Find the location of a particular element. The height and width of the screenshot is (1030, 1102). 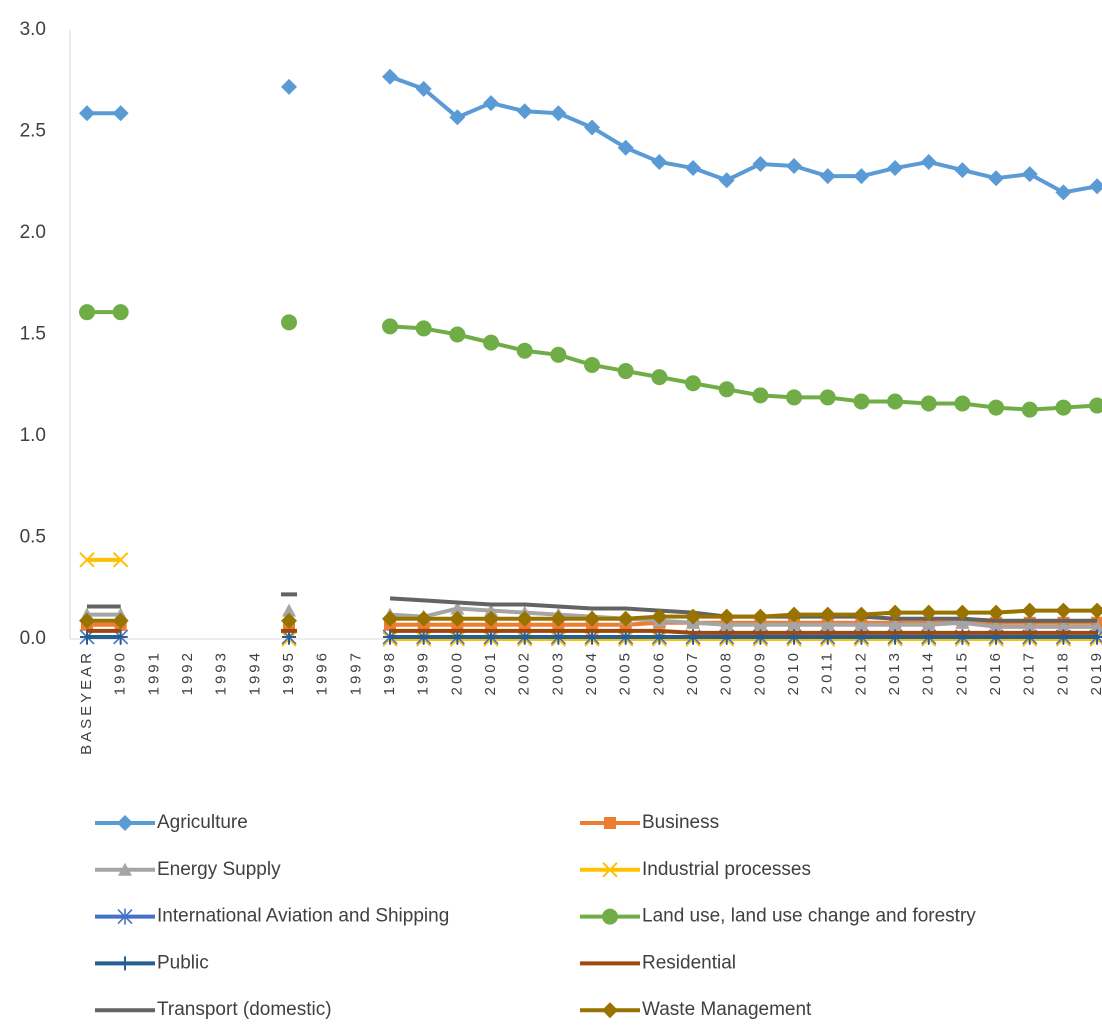

series-line is located at coordinates (592, 631).